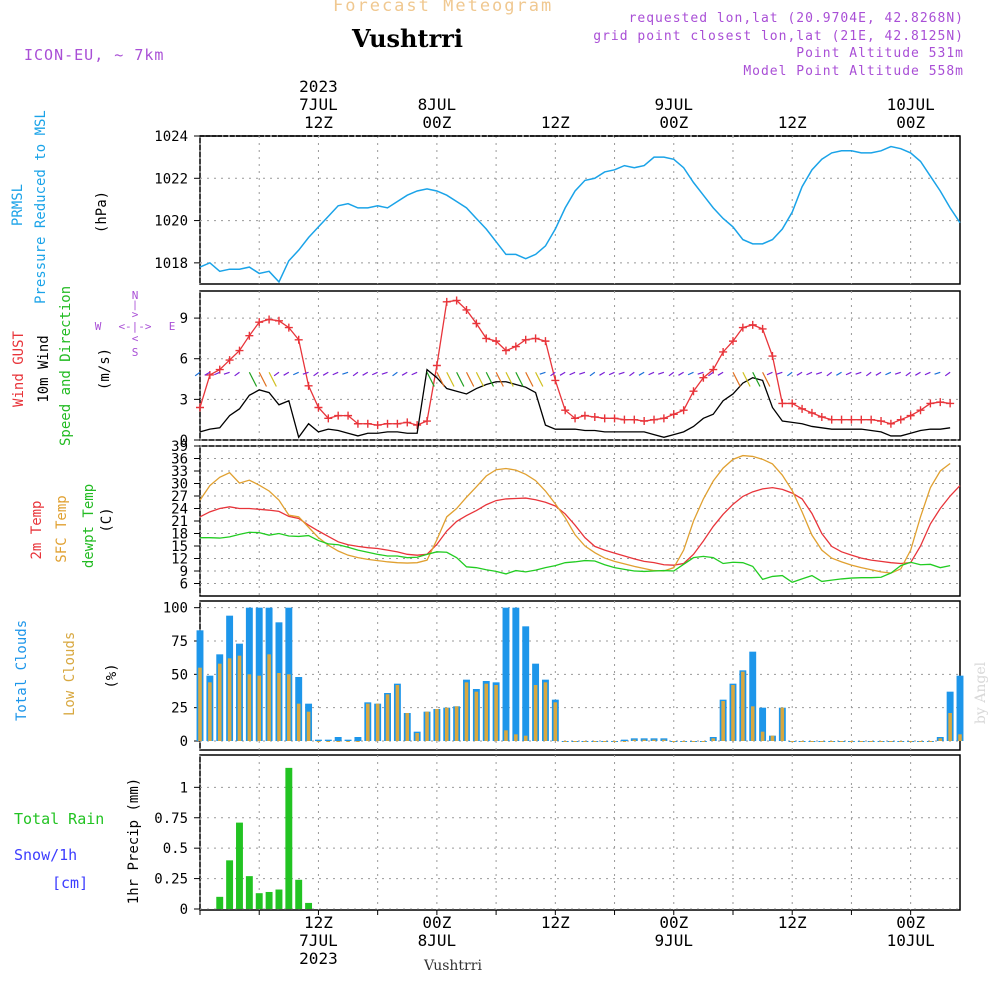 Image resolution: width=1000 pixels, height=1000 pixels. What do you see at coordinates (179, 447) in the screenshot?
I see `temp-ytick-label: 39` at bounding box center [179, 447].